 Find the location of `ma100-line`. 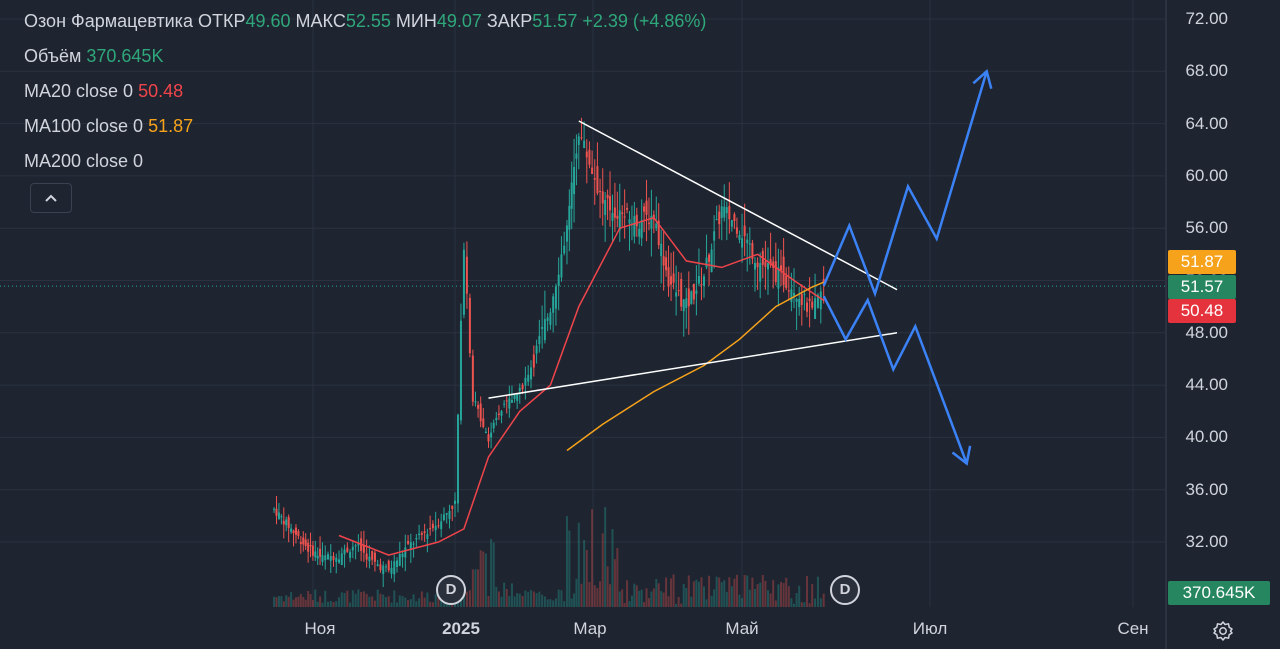

ma100-line is located at coordinates (695, 366).